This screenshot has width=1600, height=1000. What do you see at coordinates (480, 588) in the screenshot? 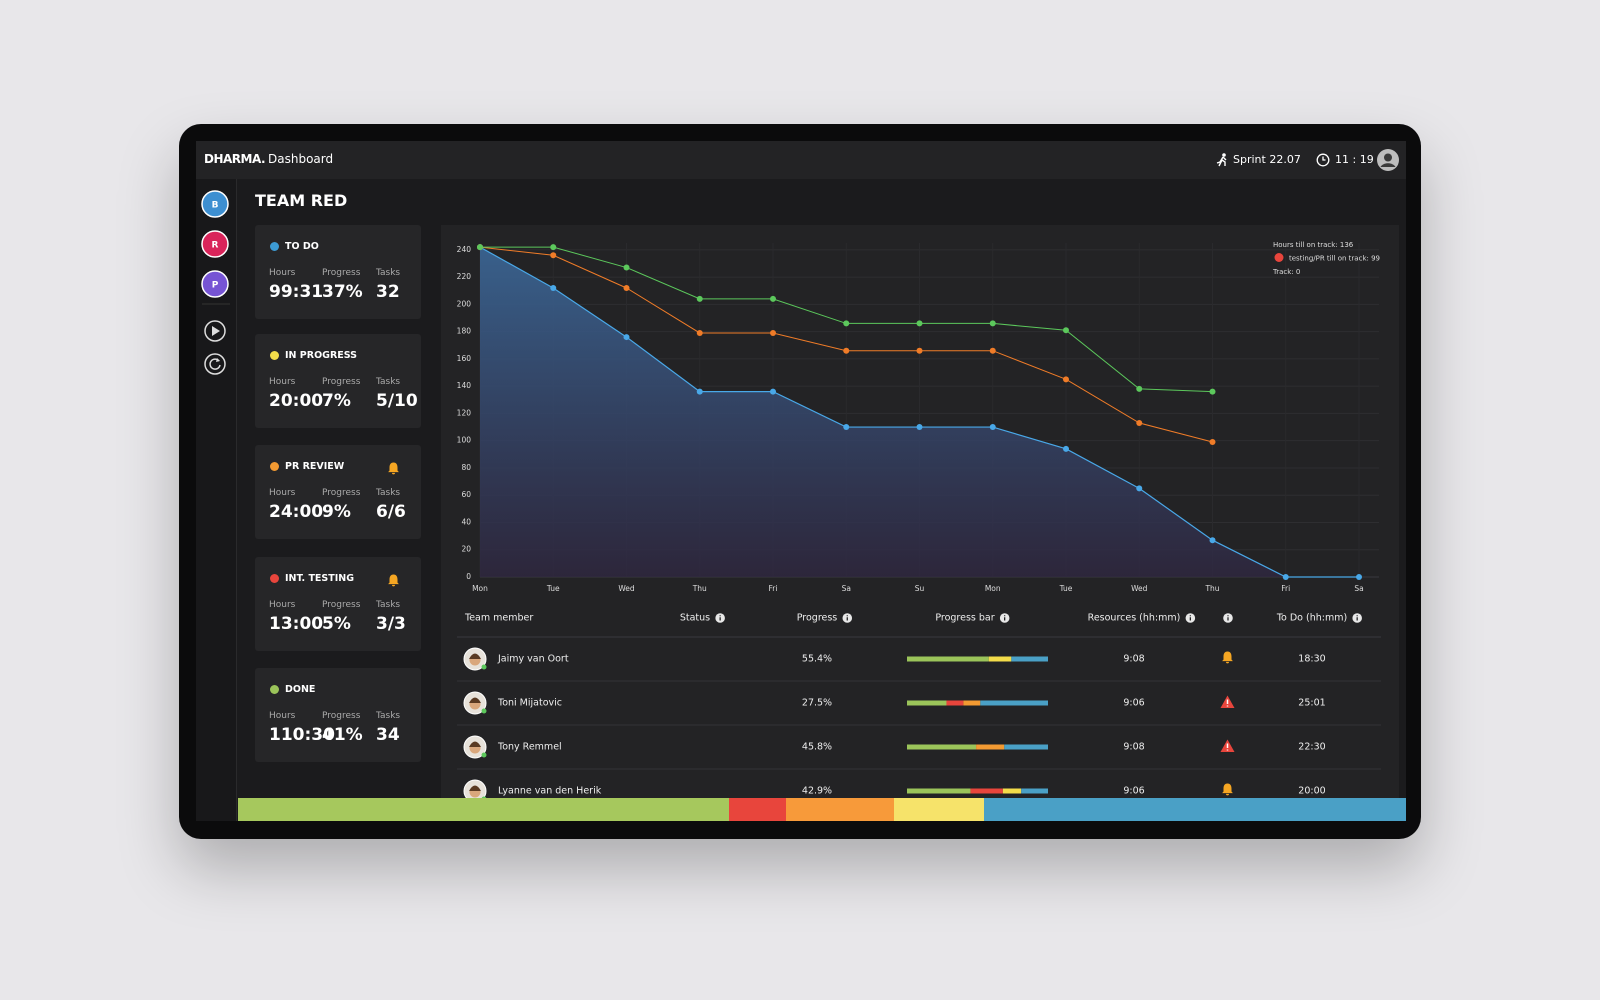
I see `x-tick-label: Mon` at bounding box center [480, 588].